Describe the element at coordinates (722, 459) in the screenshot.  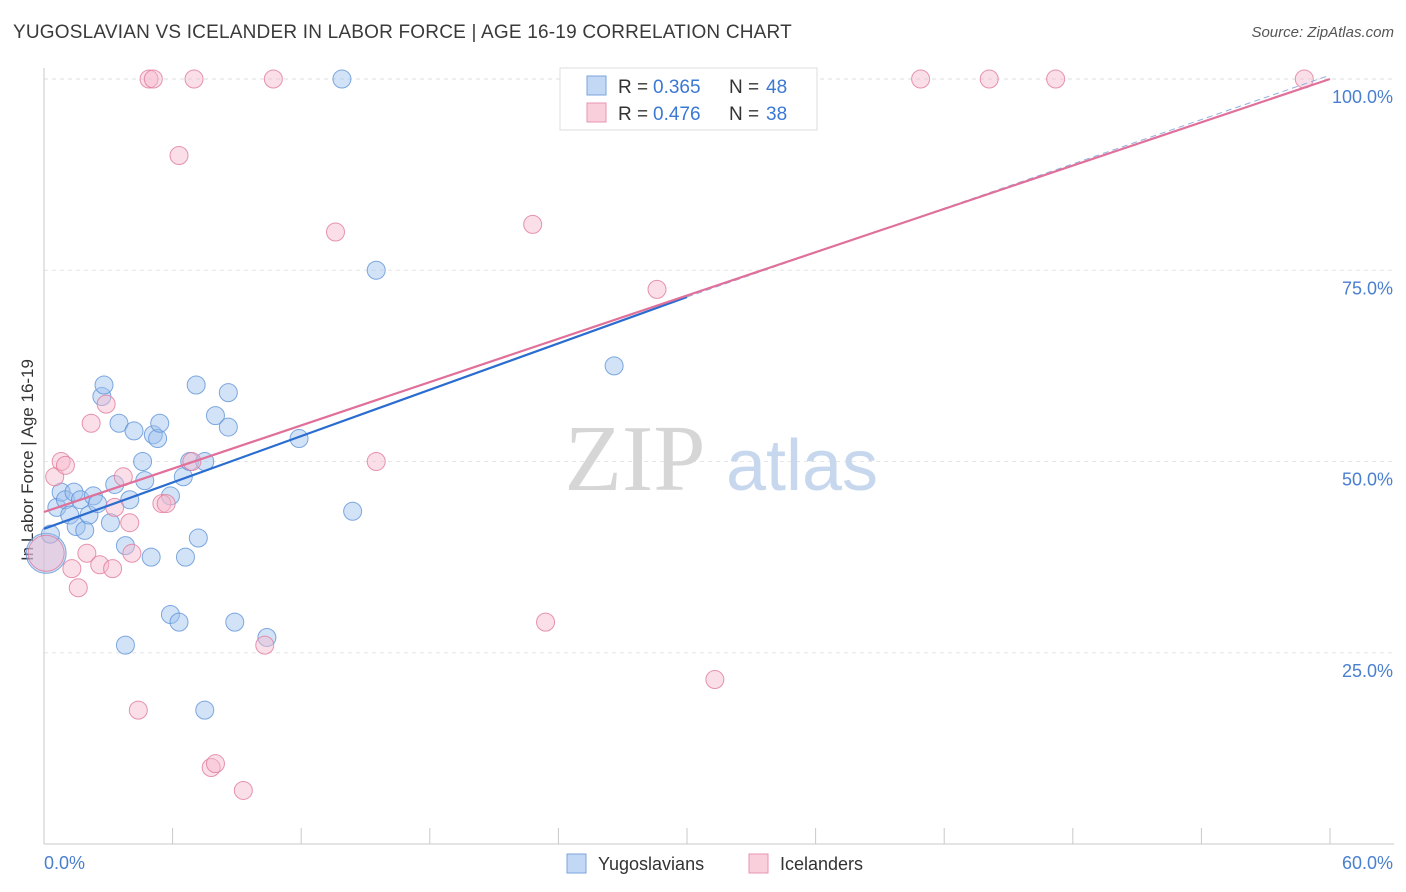
I see `watermark: ZIP atlas` at that location.